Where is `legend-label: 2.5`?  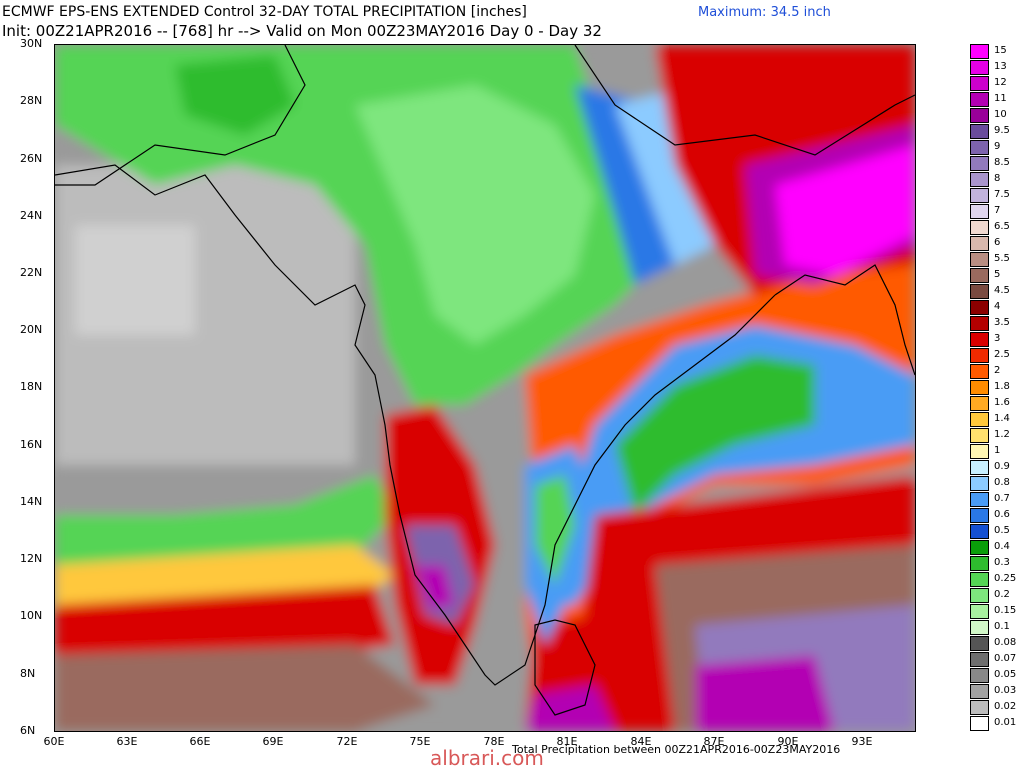 legend-label: 2.5 is located at coordinates (1002, 354).